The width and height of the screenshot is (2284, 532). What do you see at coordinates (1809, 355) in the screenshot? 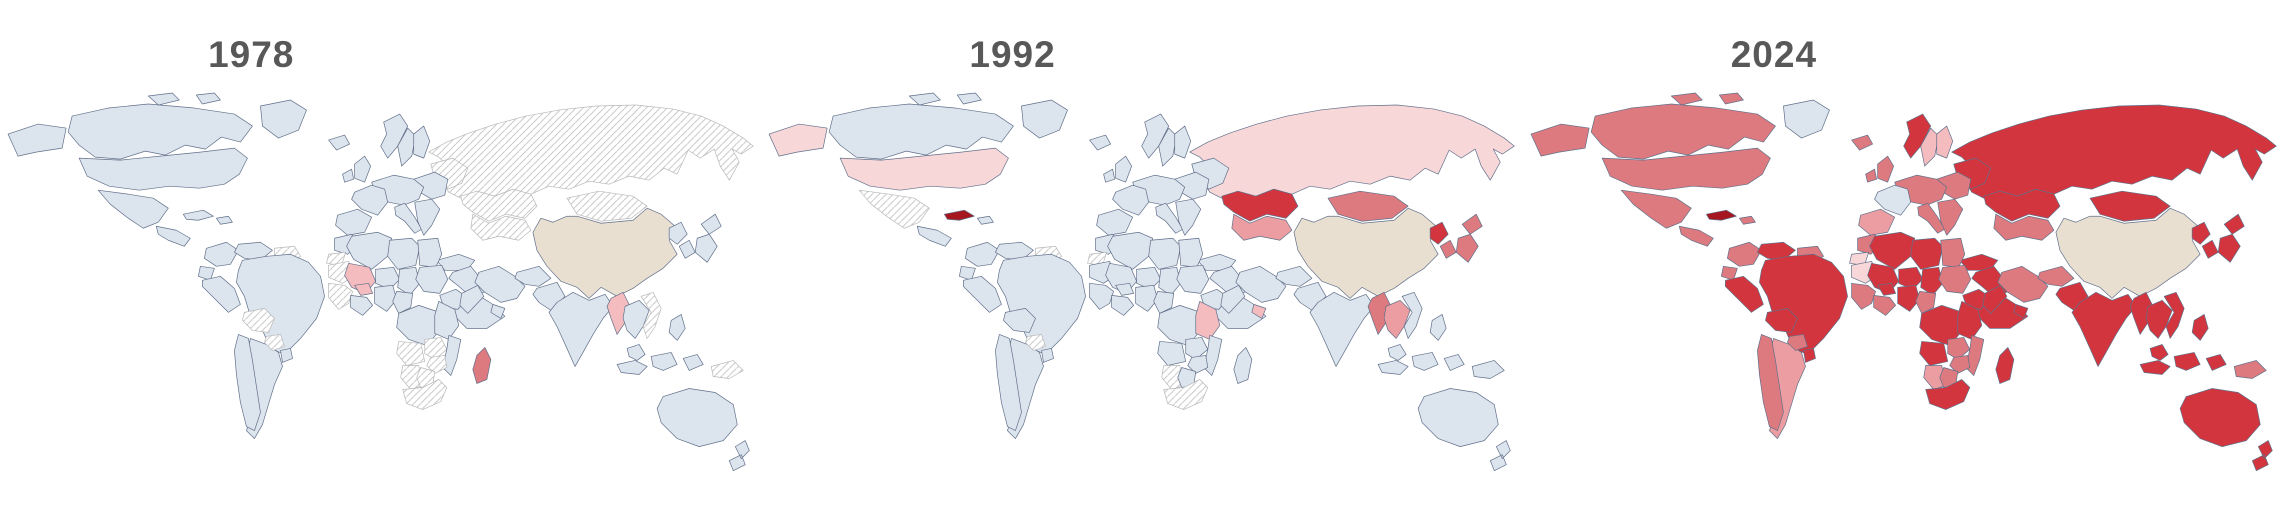
I see `country-uruguay` at bounding box center [1809, 355].